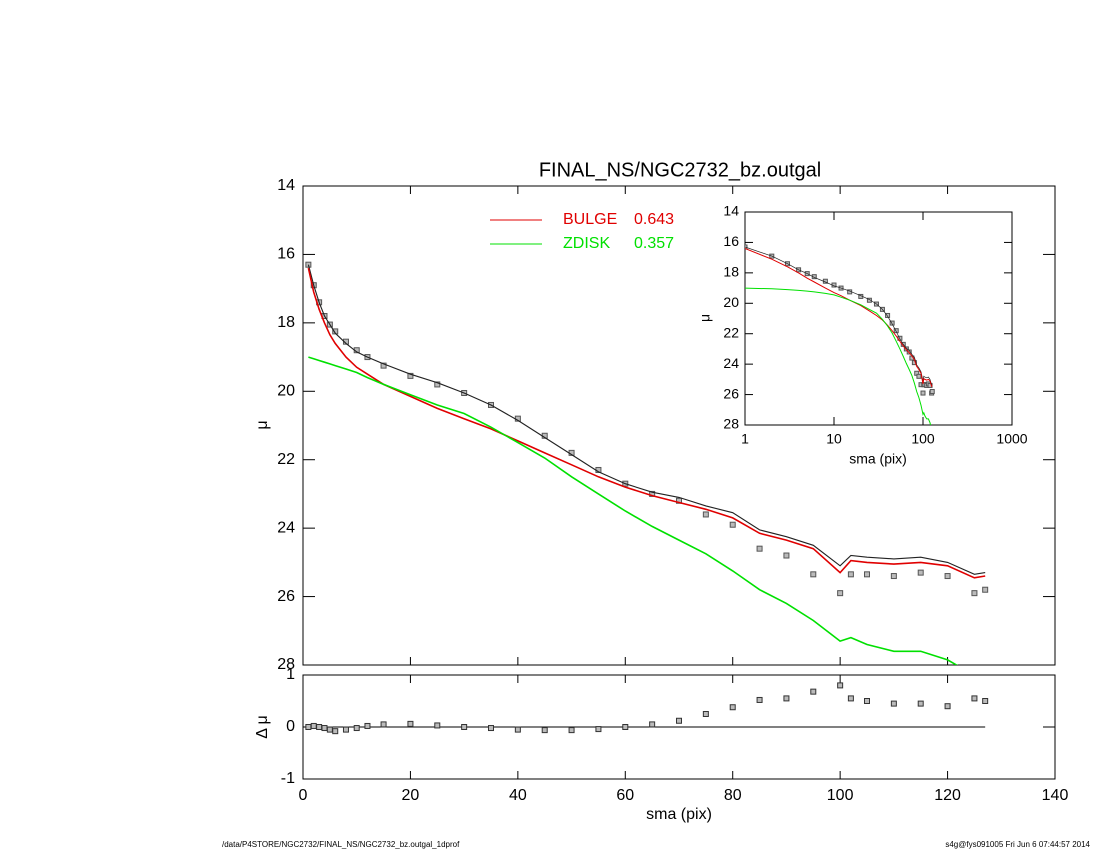 The height and width of the screenshot is (850, 1100). What do you see at coordinates (303, 795) in the screenshot?
I see `x-tick-label: 0` at bounding box center [303, 795].